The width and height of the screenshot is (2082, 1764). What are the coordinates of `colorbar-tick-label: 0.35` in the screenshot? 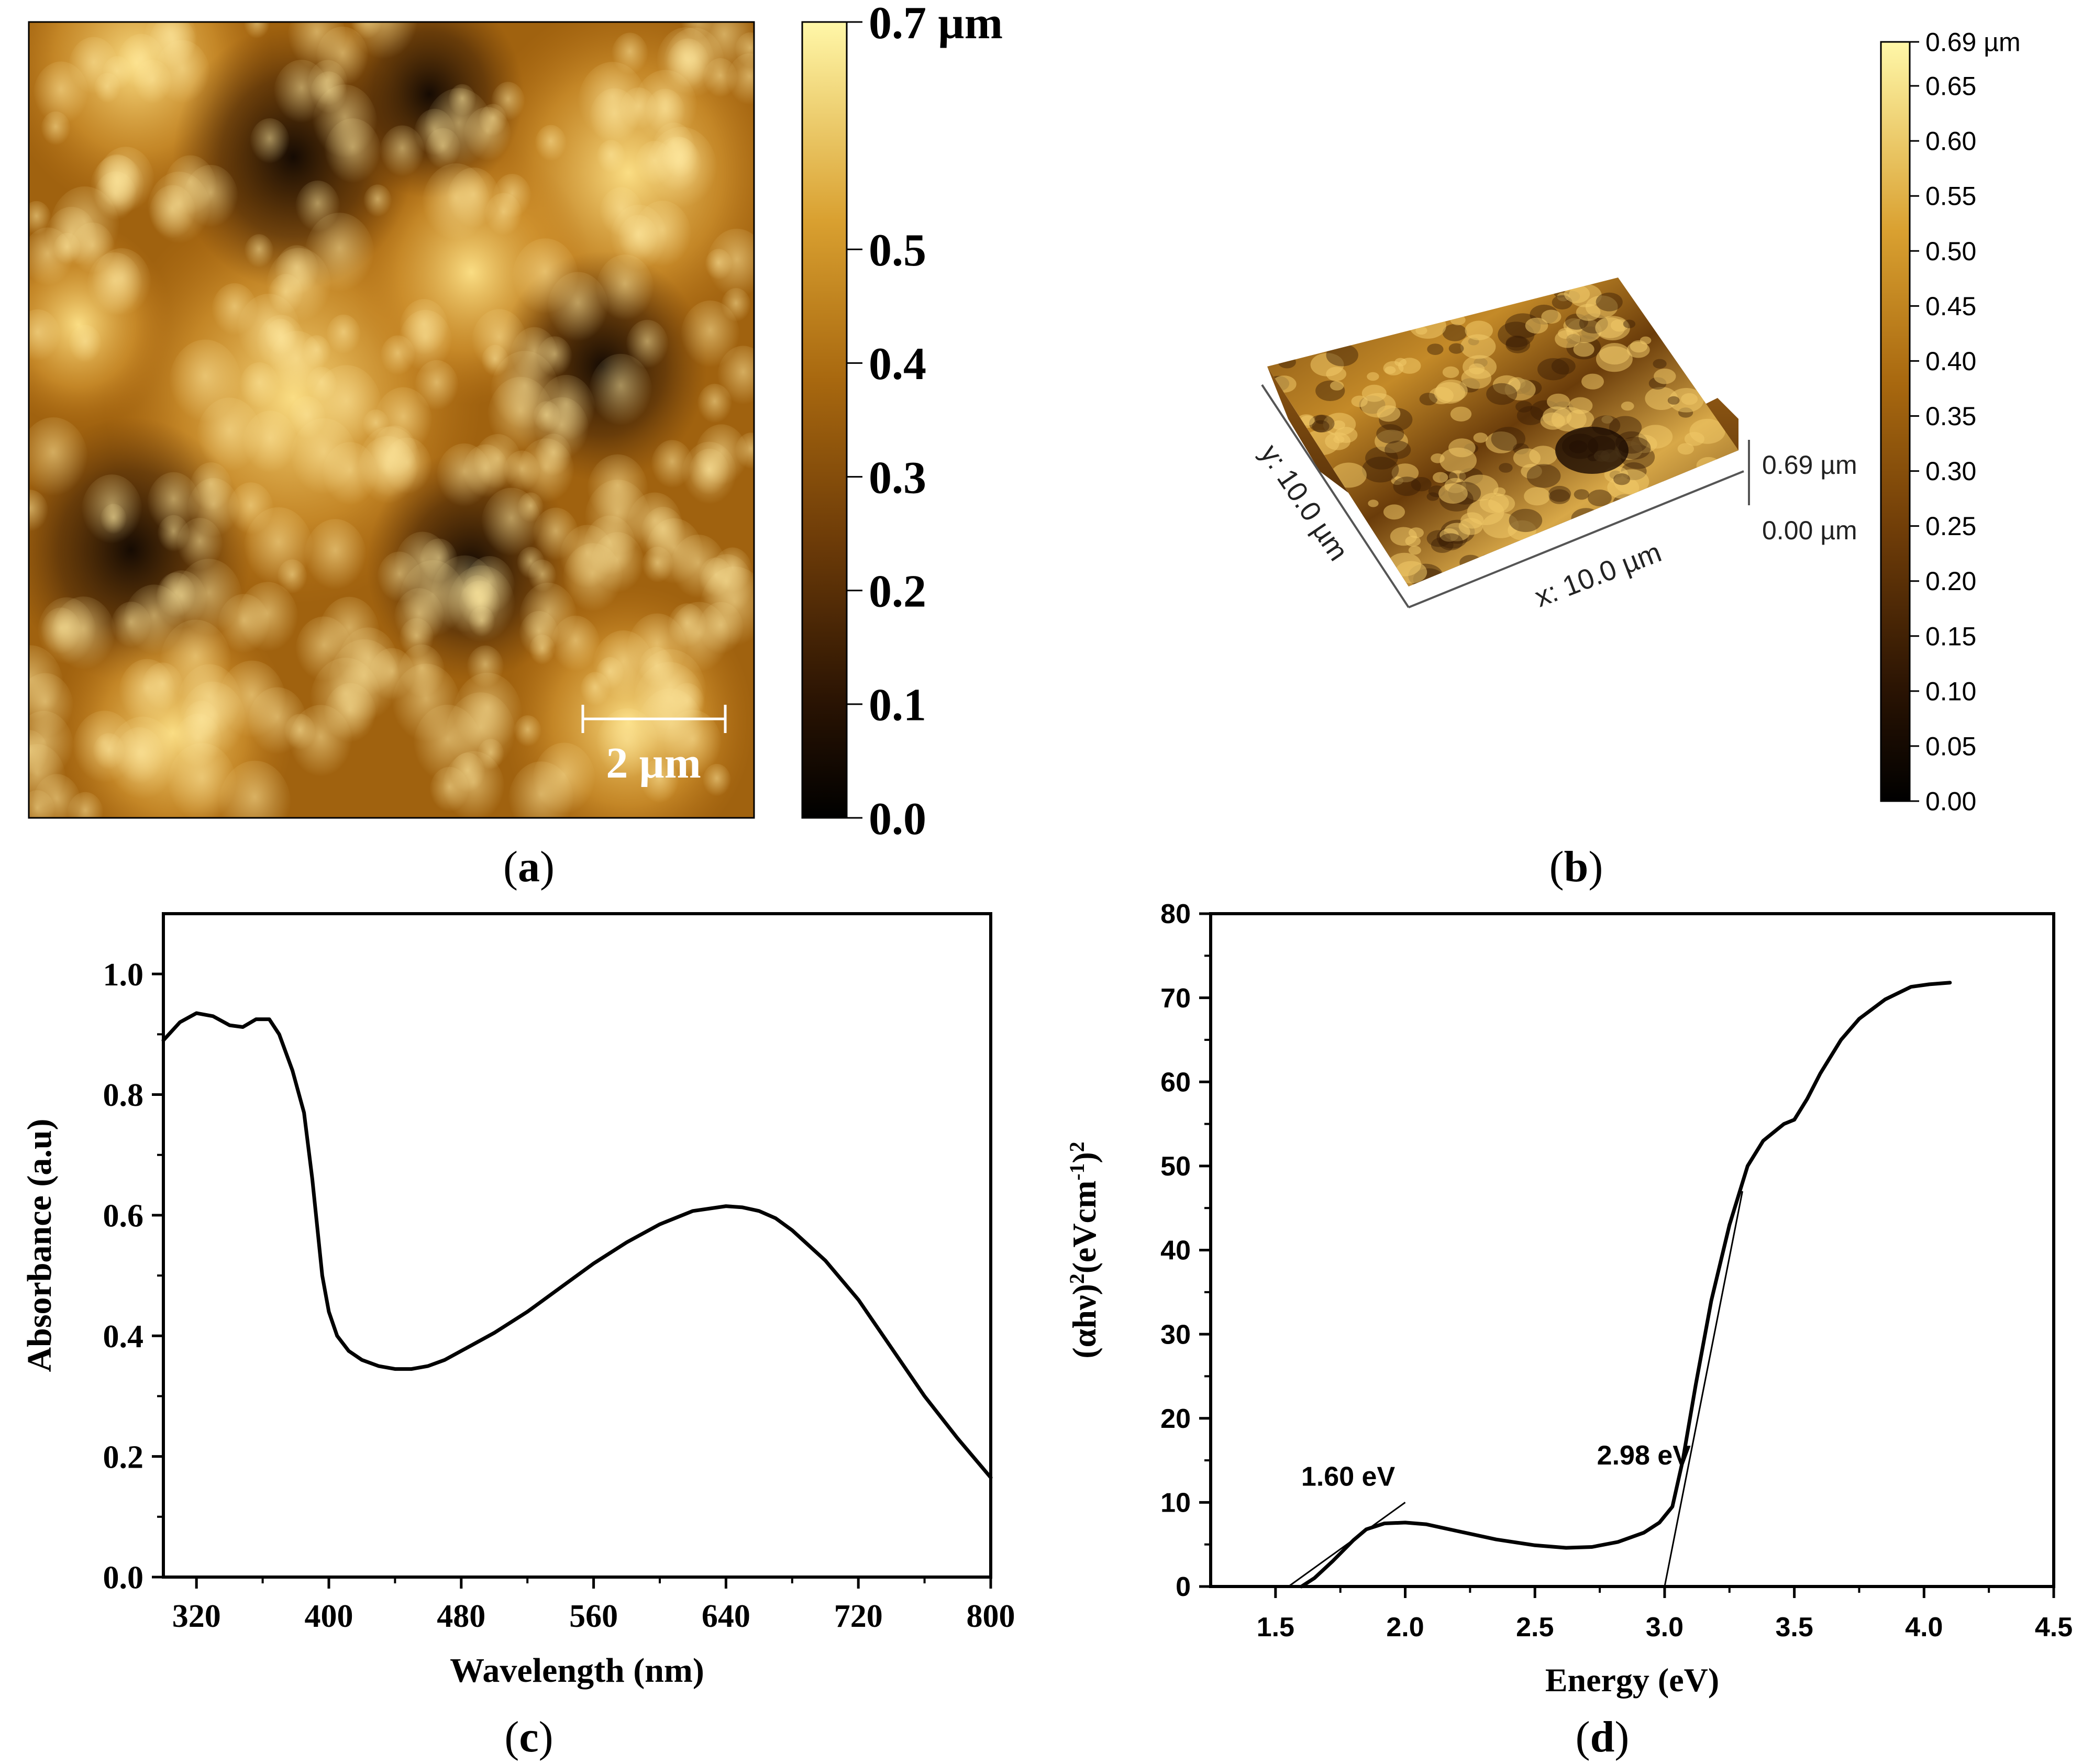 It's located at (1951, 417).